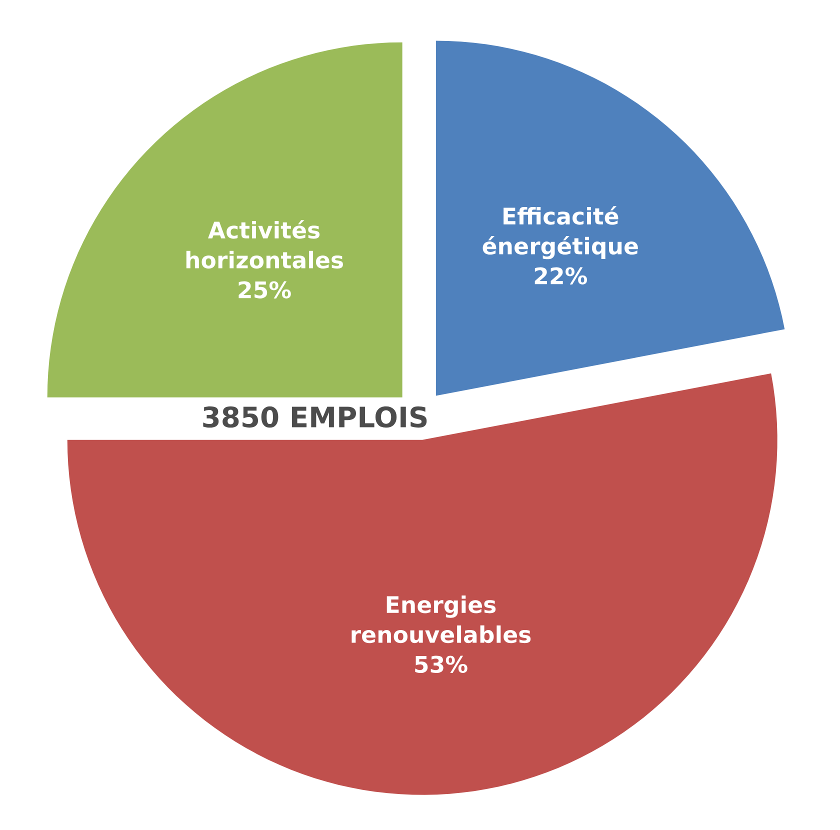 The image size is (840, 830). I want to click on slice-label: Energies renouvelables, so click(441, 620).